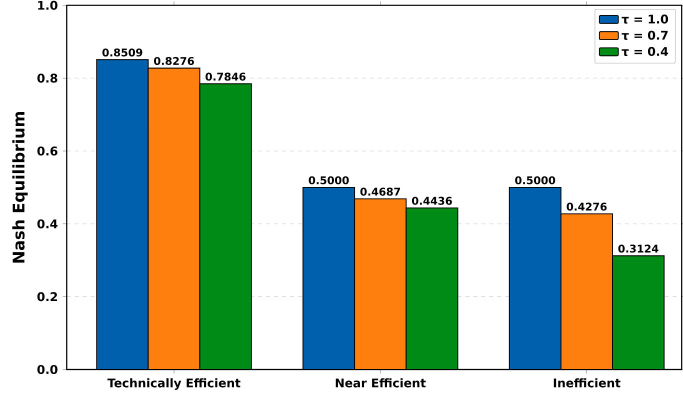 Image resolution: width=683 pixels, height=403 pixels. I want to click on y-tick-label: 1.0, so click(48, 5).